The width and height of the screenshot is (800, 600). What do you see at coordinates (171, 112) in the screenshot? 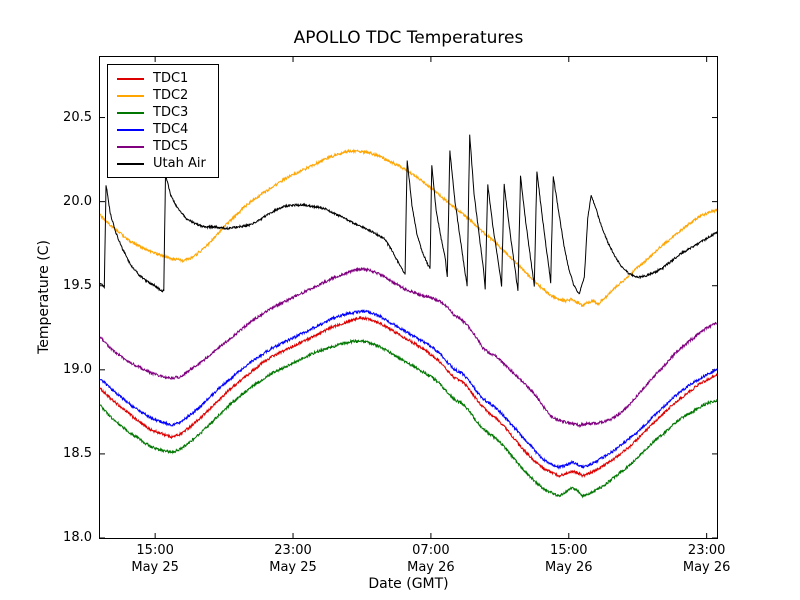
I see `legend-label-TDC3: TDC3` at bounding box center [171, 112].